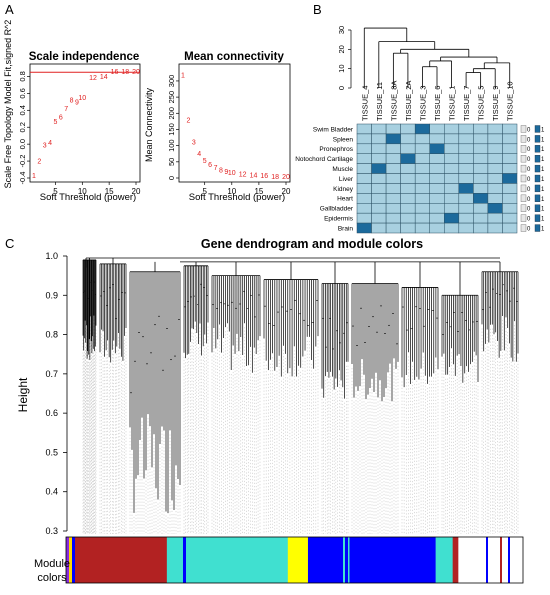 This screenshot has height=595, width=550. I want to click on scale-independence-point-label: 12, so click(93, 78).